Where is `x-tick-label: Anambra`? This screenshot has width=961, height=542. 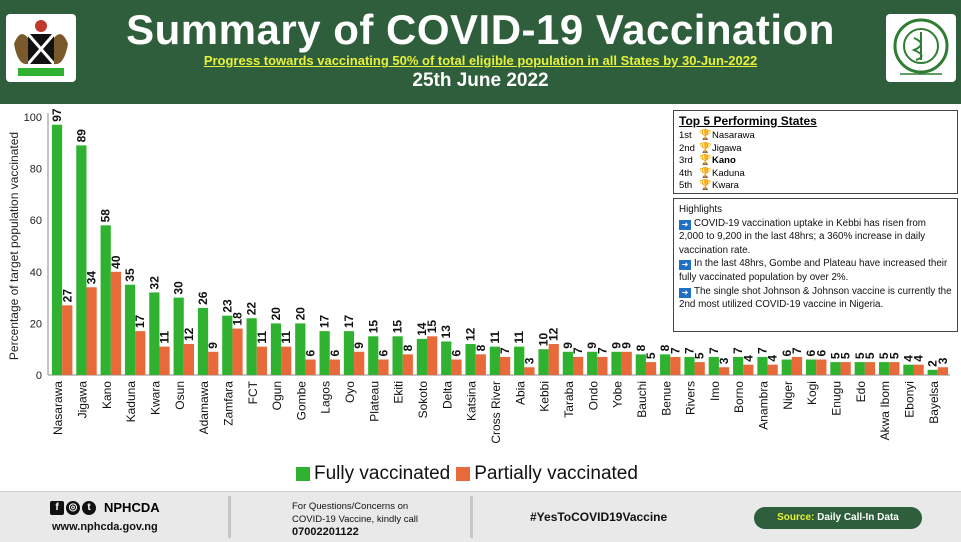 x-tick-label: Anambra is located at coordinates (764, 405).